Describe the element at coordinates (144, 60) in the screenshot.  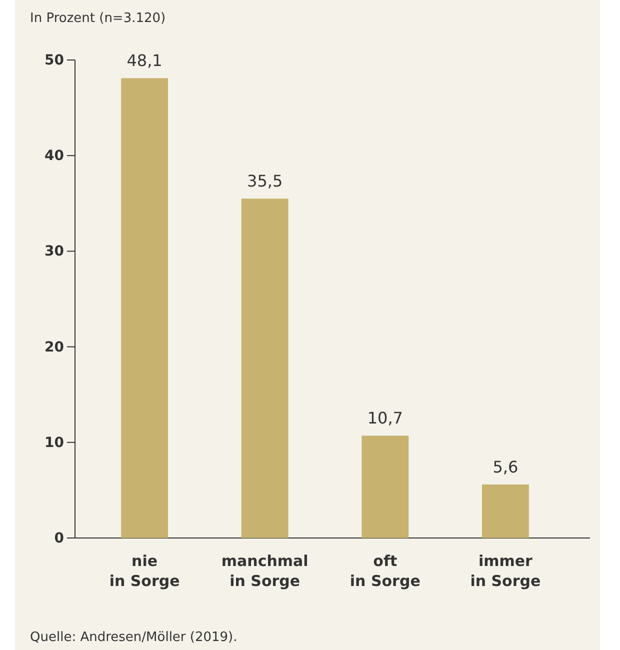
I see `data-label: 48,1` at that location.